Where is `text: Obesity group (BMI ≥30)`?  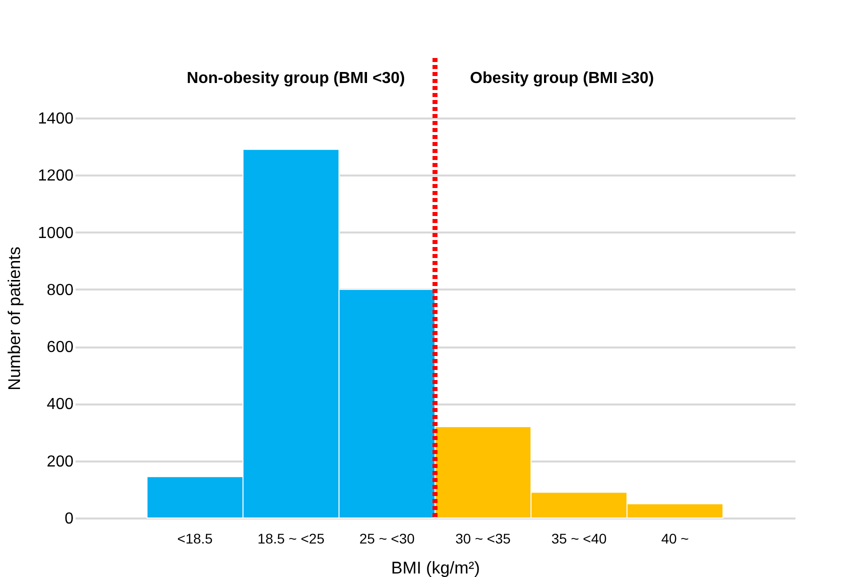
text: Obesity group (BMI ≥30) is located at coordinates (562, 78).